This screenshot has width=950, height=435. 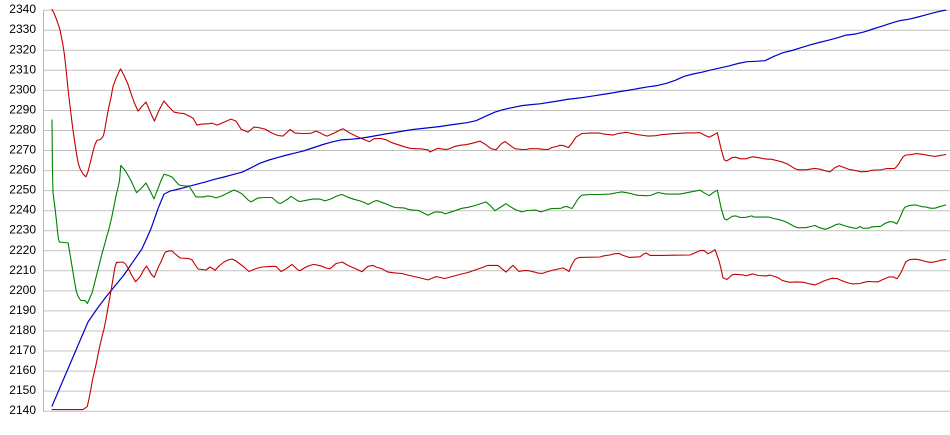 I want to click on svg-text: 2260, so click(x=22, y=170).